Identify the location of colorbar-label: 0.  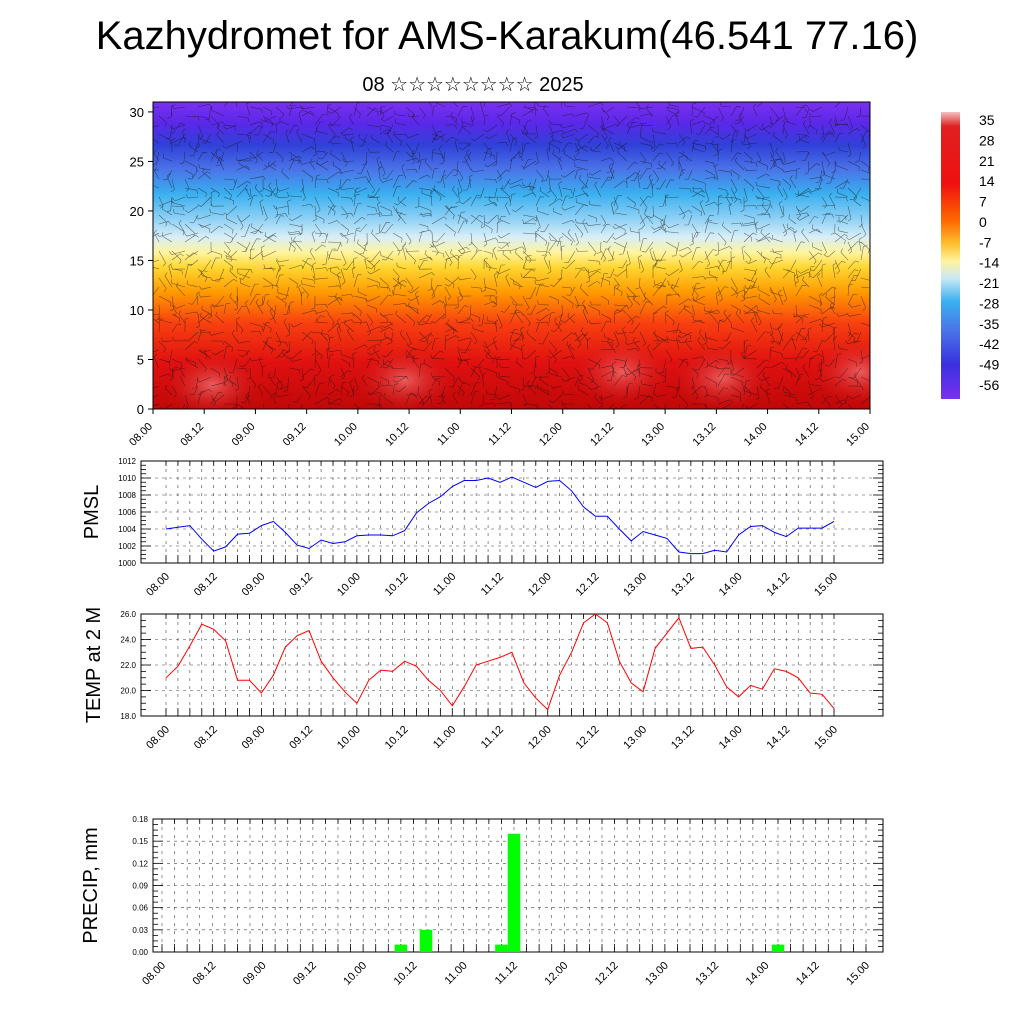
(983, 222).